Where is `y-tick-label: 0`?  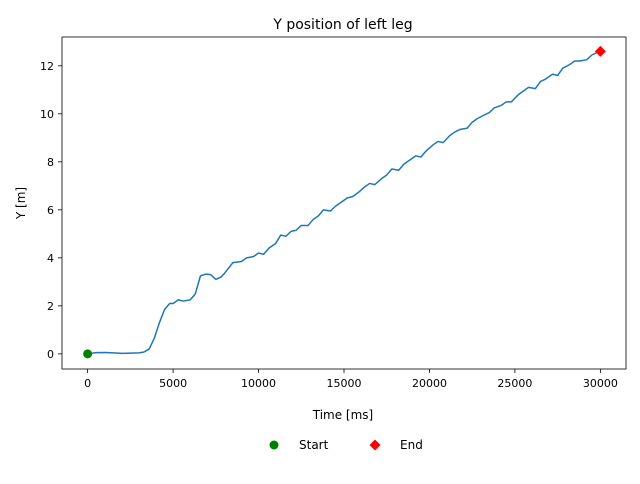 y-tick-label: 0 is located at coordinates (50, 354).